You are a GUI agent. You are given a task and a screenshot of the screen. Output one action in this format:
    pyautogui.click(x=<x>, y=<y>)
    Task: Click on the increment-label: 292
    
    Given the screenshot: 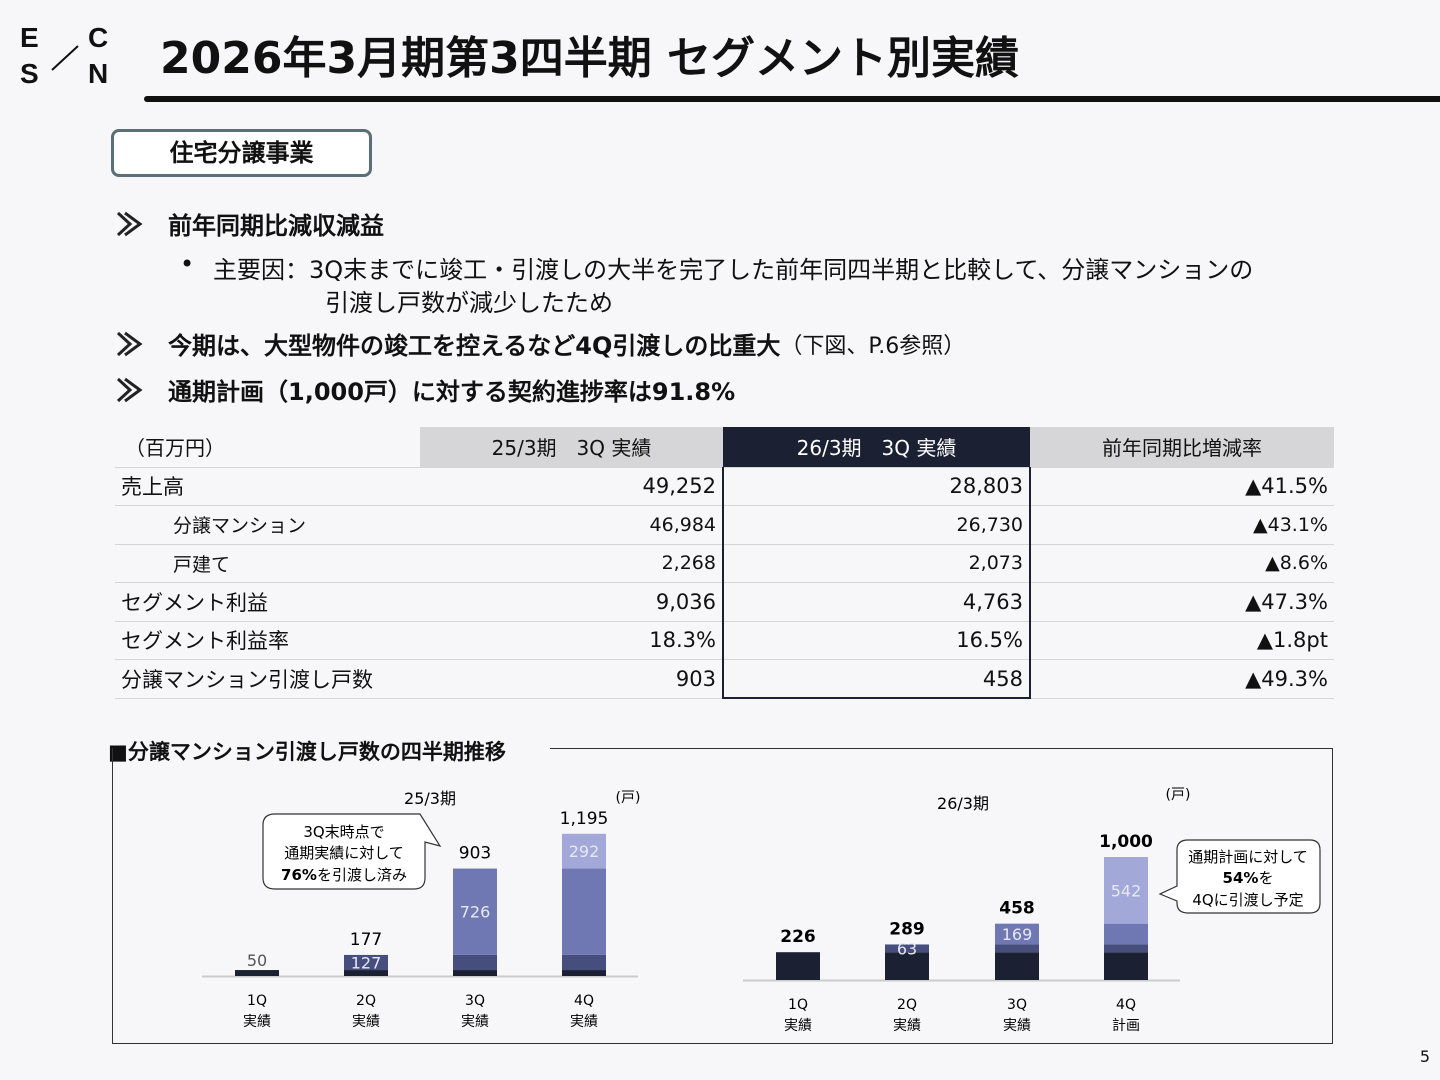 What is the action you would take?
    pyautogui.click(x=584, y=851)
    